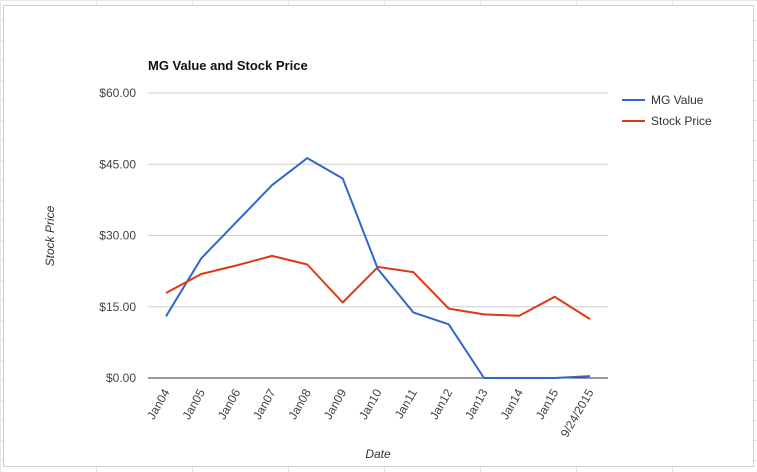 Image resolution: width=757 pixels, height=472 pixels. Describe the element at coordinates (117, 164) in the screenshot. I see `y-tick-label: $45.00` at that location.